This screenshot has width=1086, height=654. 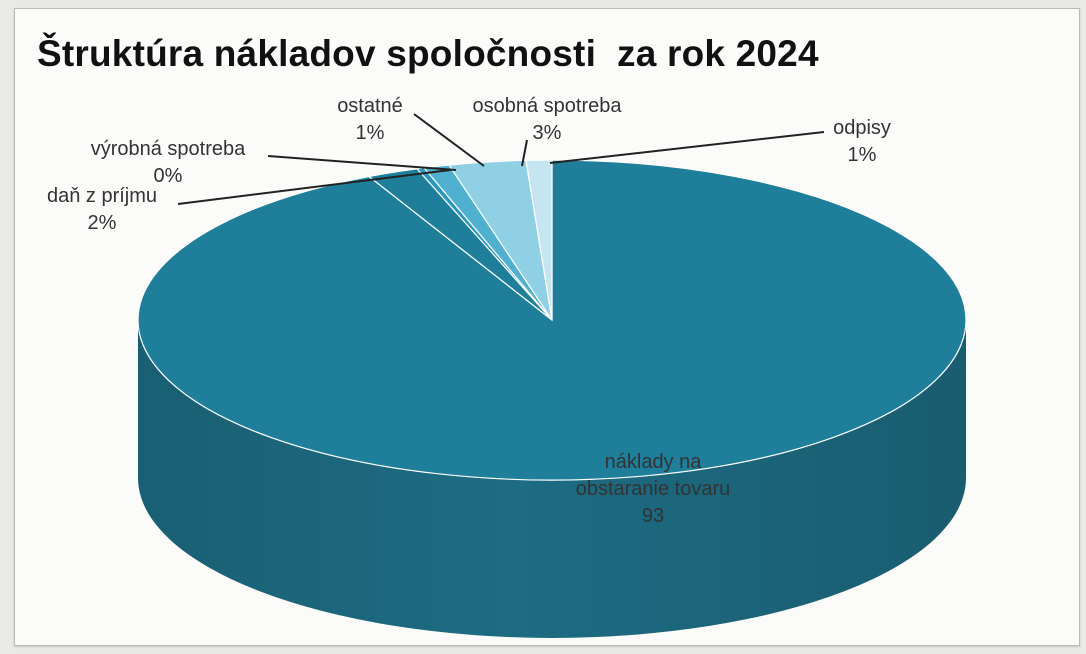 I want to click on data-label-ostatne: ostatné 1%, so click(x=411, y=131).